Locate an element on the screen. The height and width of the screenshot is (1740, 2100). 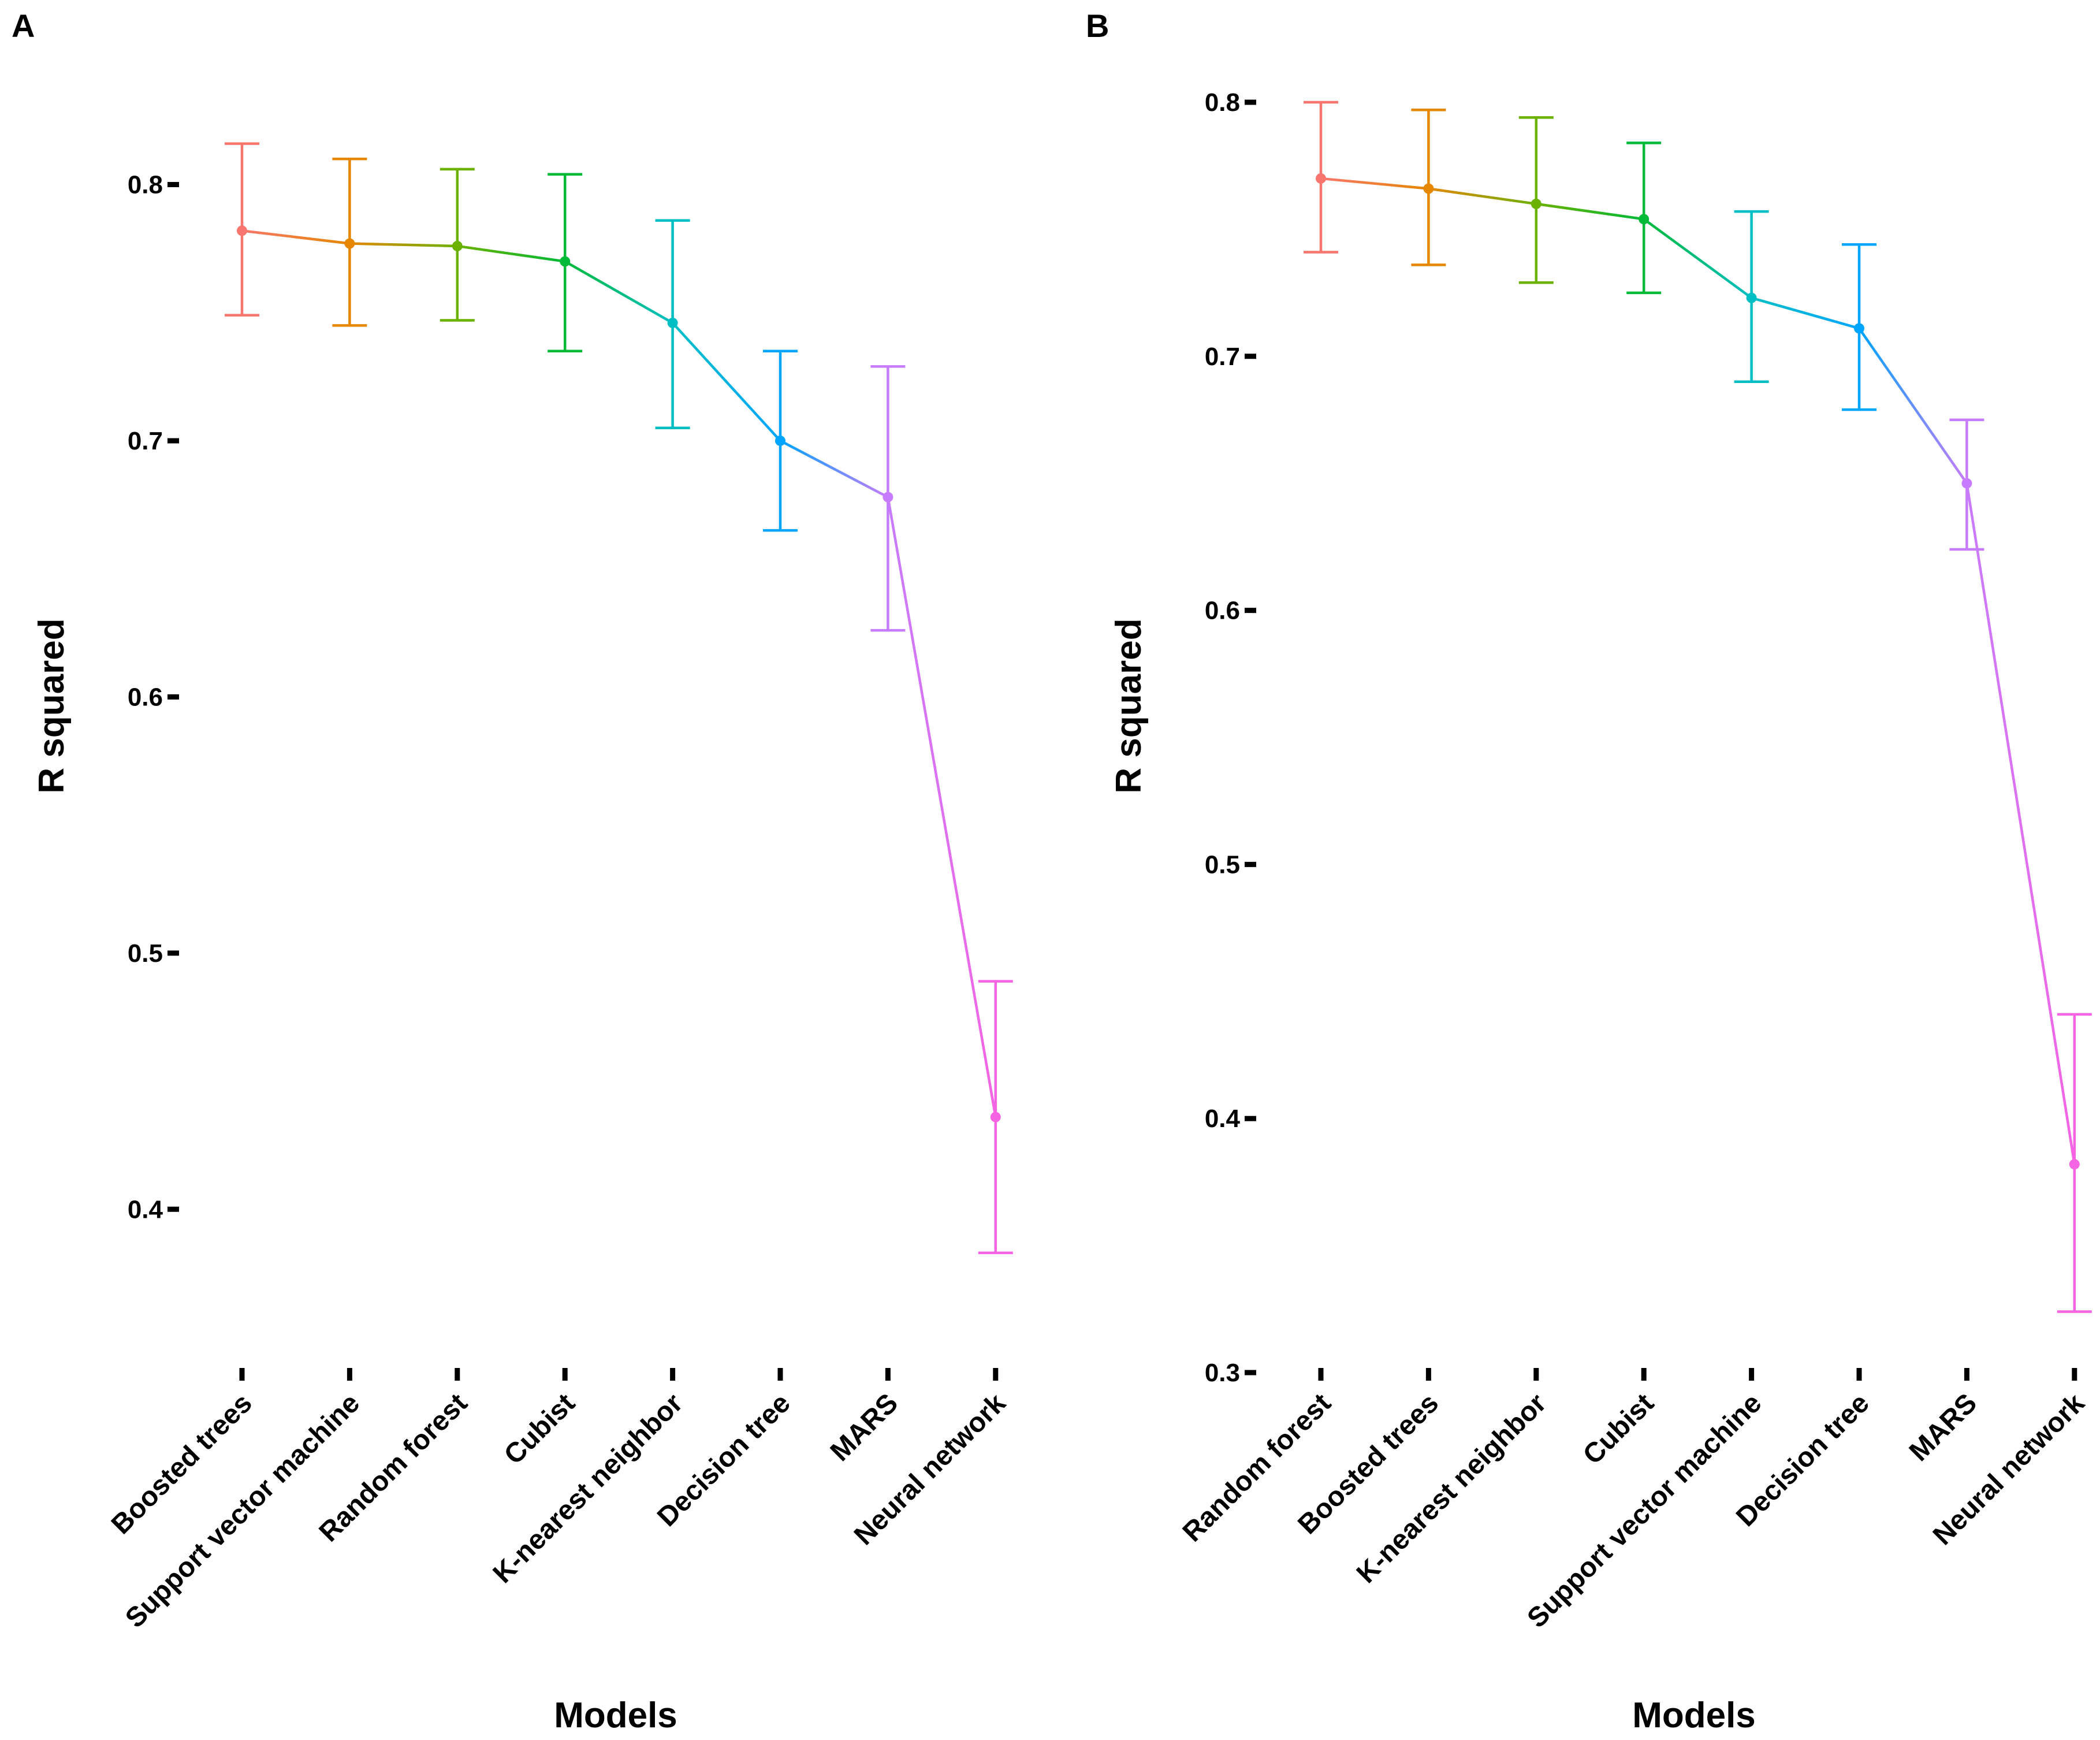
panel-b-letter: B is located at coordinates (1097, 26).